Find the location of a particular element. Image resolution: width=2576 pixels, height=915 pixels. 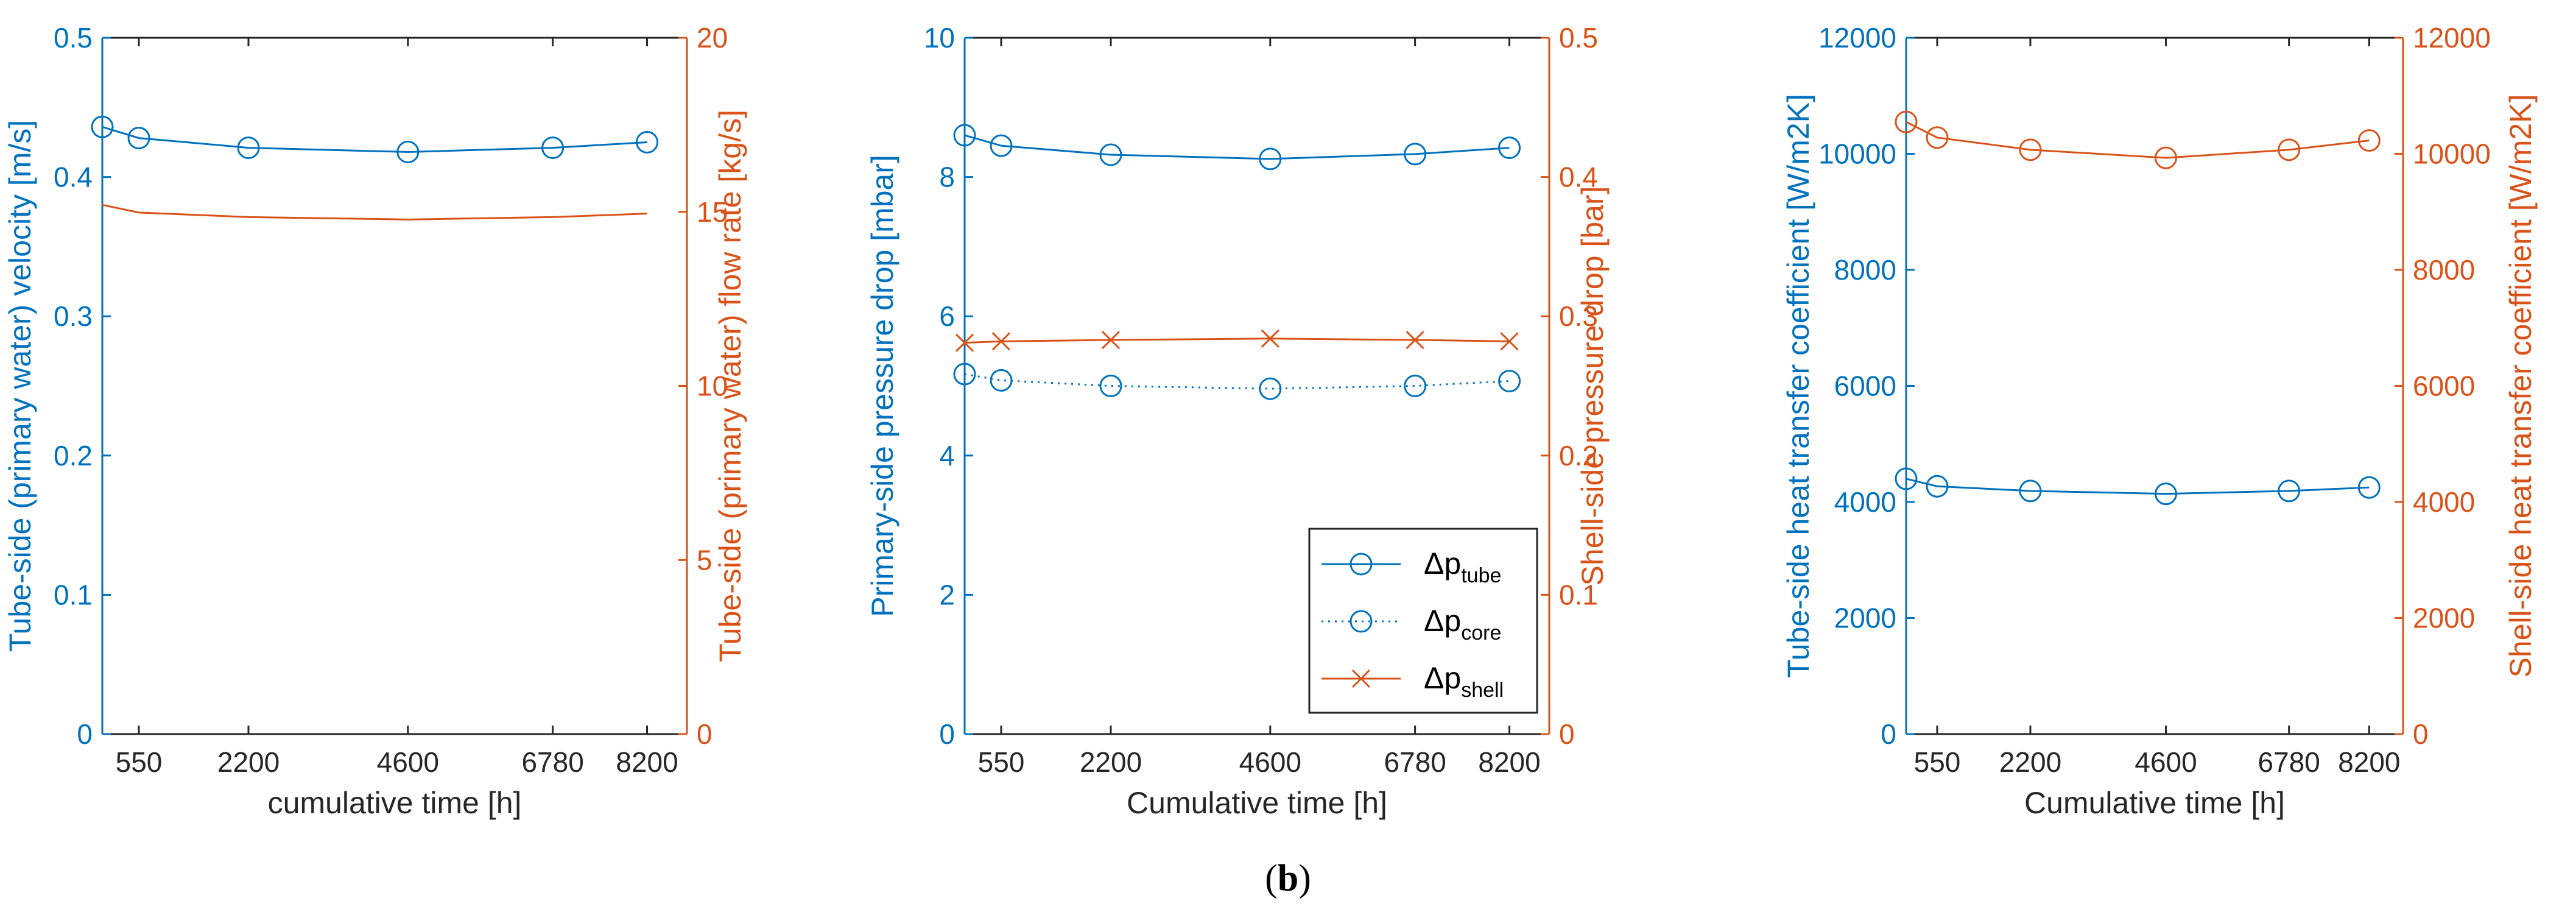

right-tick-label: 2000 is located at coordinates (2444, 618).